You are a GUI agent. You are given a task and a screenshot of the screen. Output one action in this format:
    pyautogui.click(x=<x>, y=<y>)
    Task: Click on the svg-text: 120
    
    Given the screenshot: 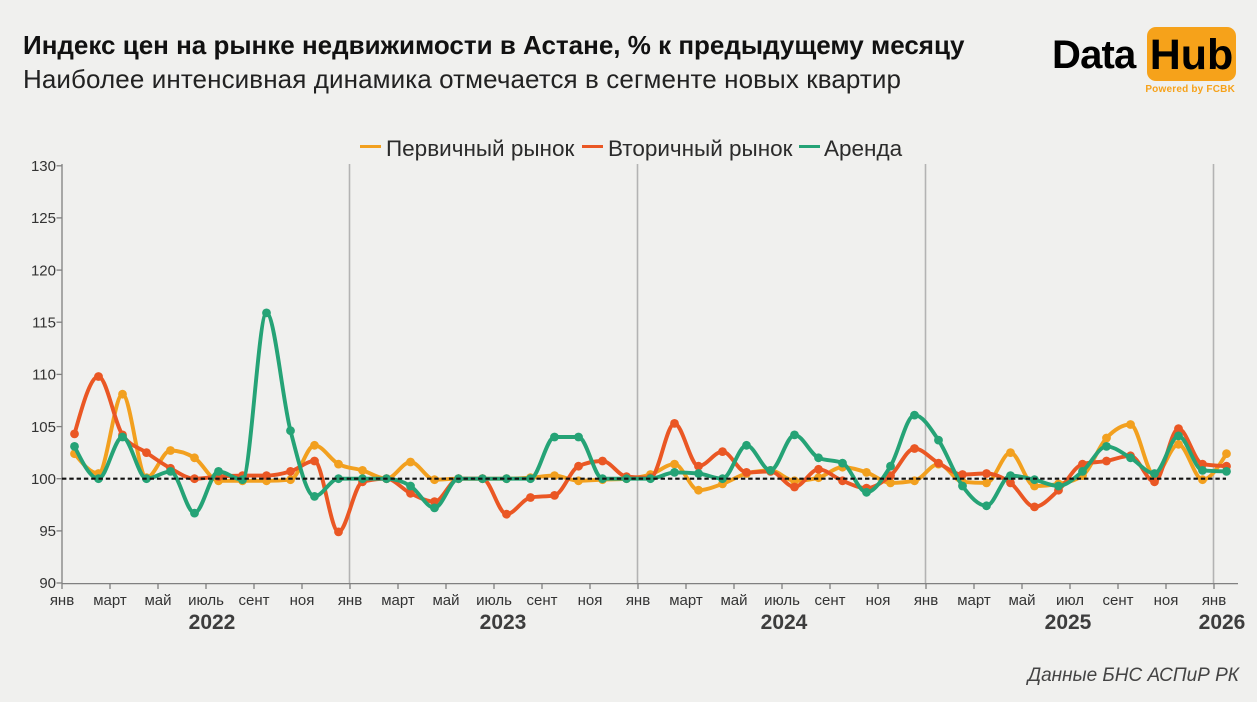 What is the action you would take?
    pyautogui.click(x=43, y=270)
    